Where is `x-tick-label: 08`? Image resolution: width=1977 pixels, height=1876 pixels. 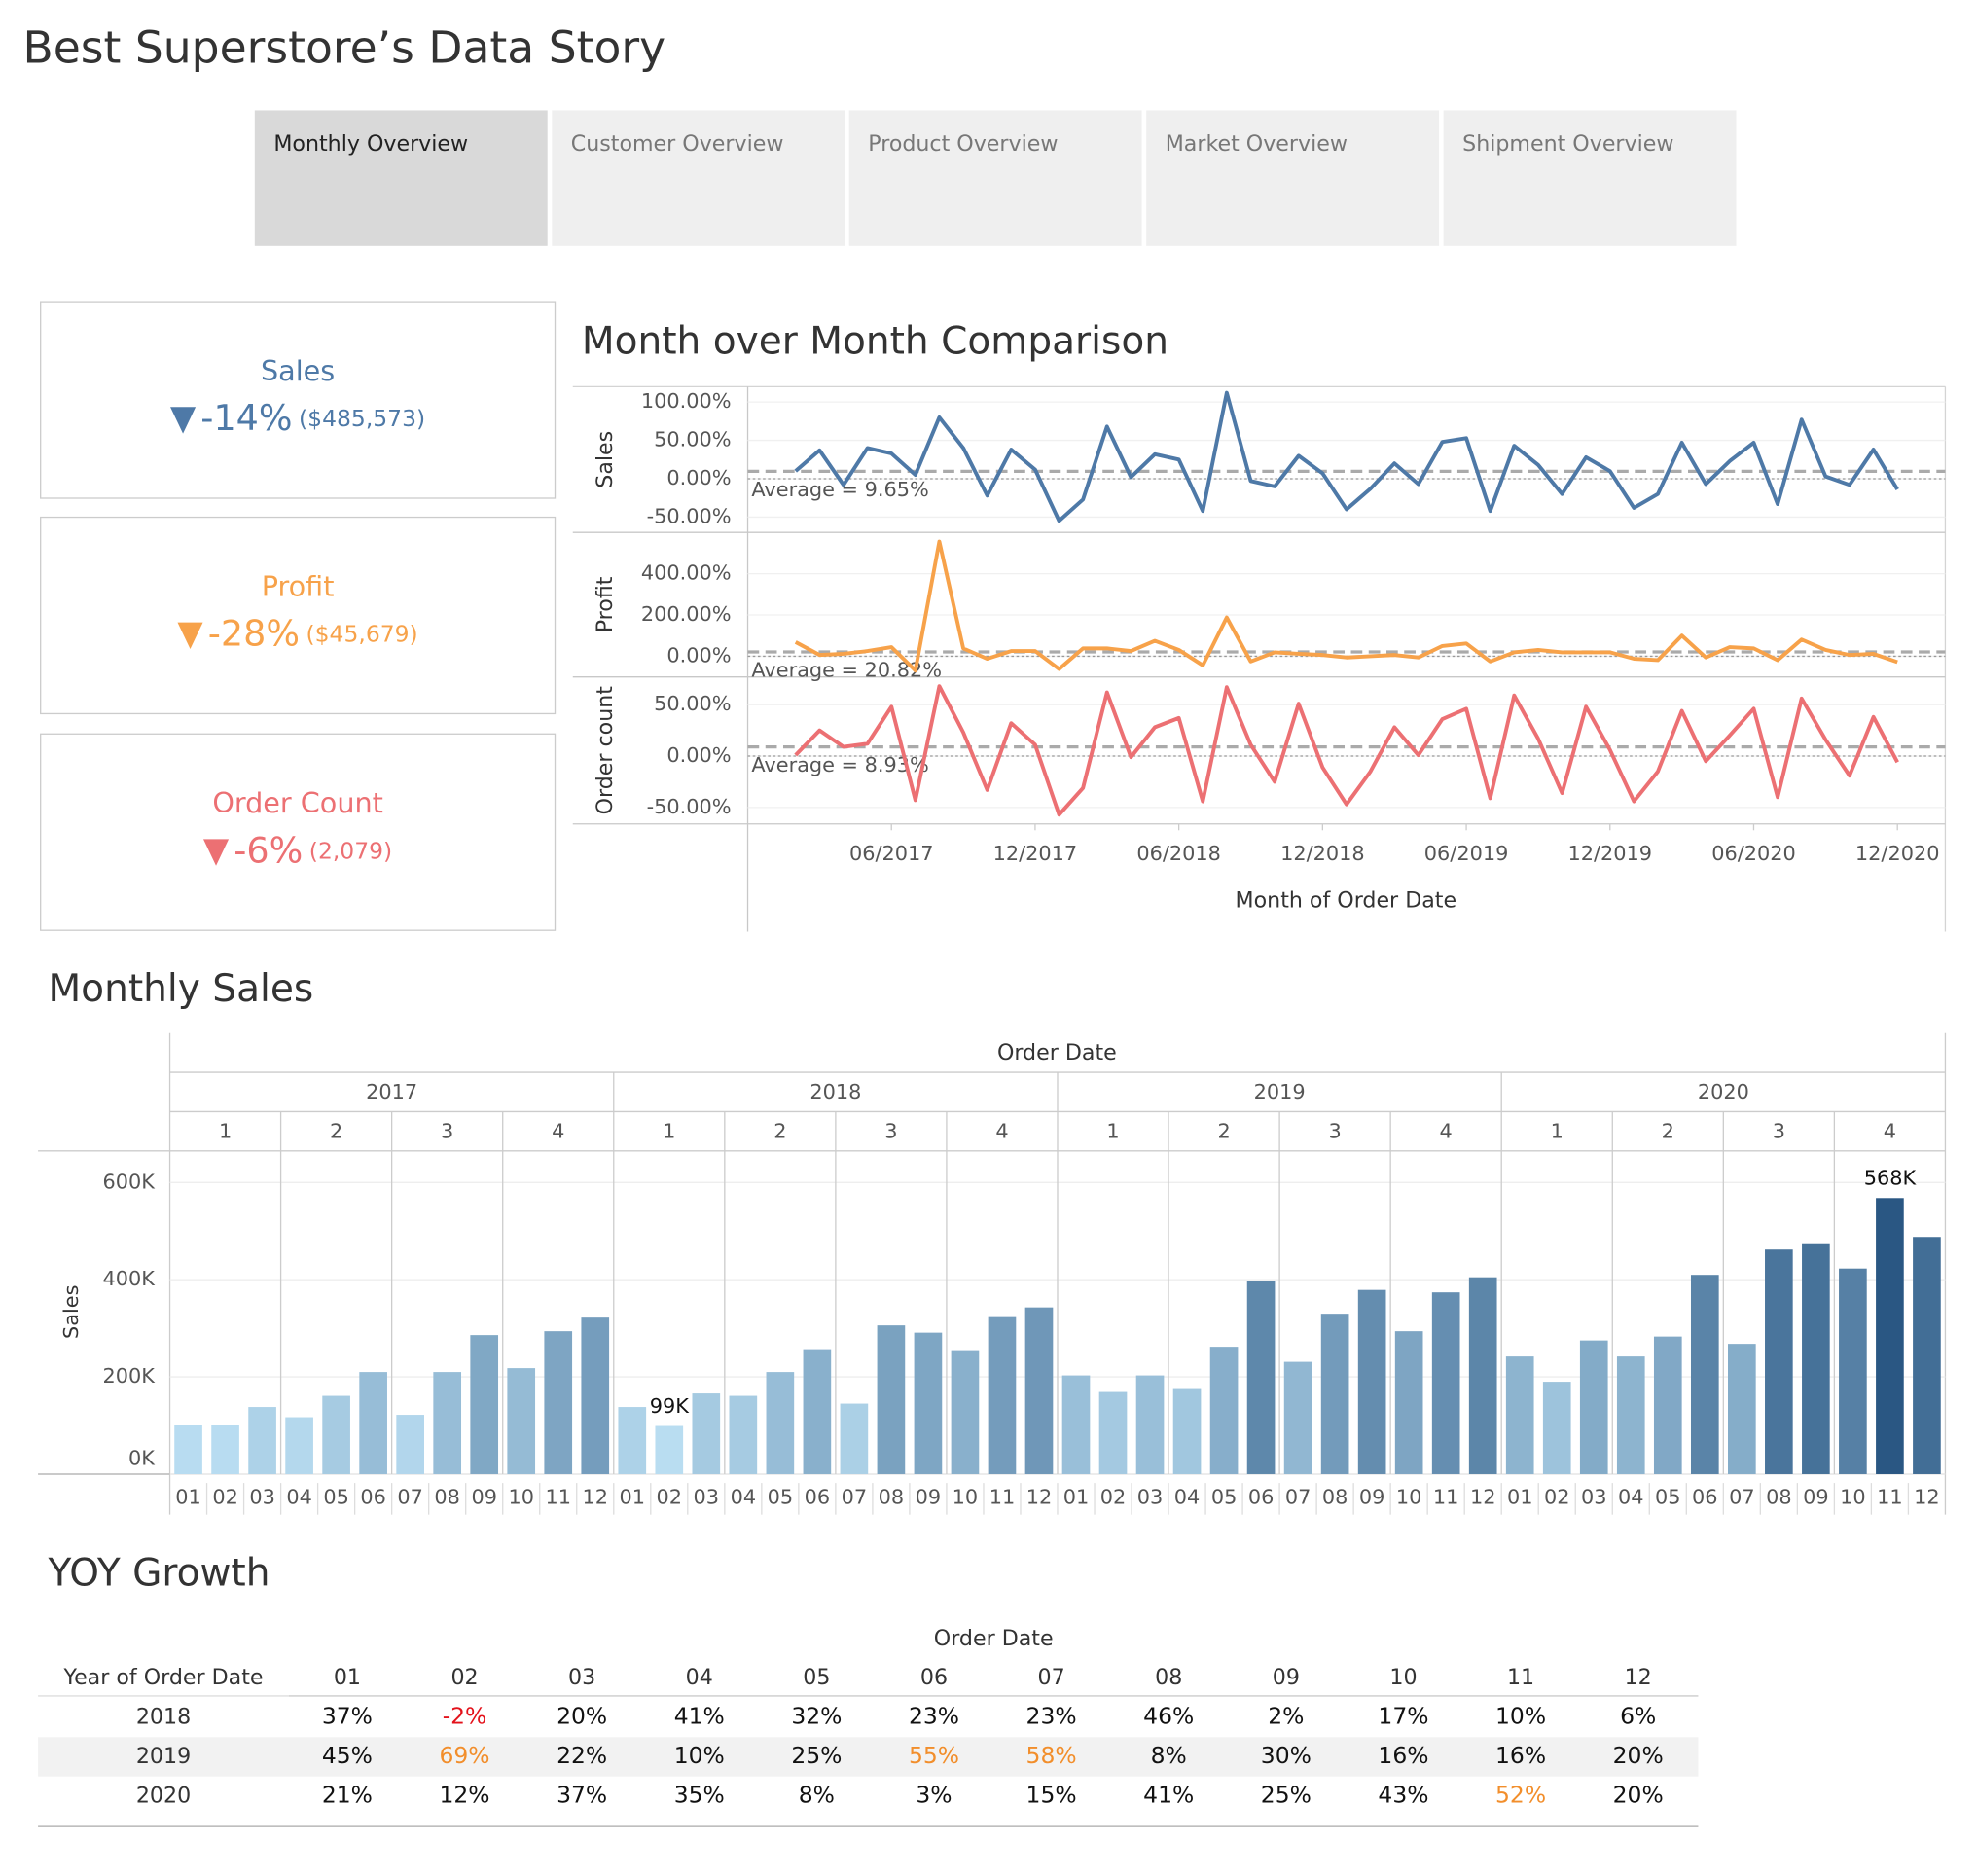 x-tick-label: 08 is located at coordinates (1335, 1497).